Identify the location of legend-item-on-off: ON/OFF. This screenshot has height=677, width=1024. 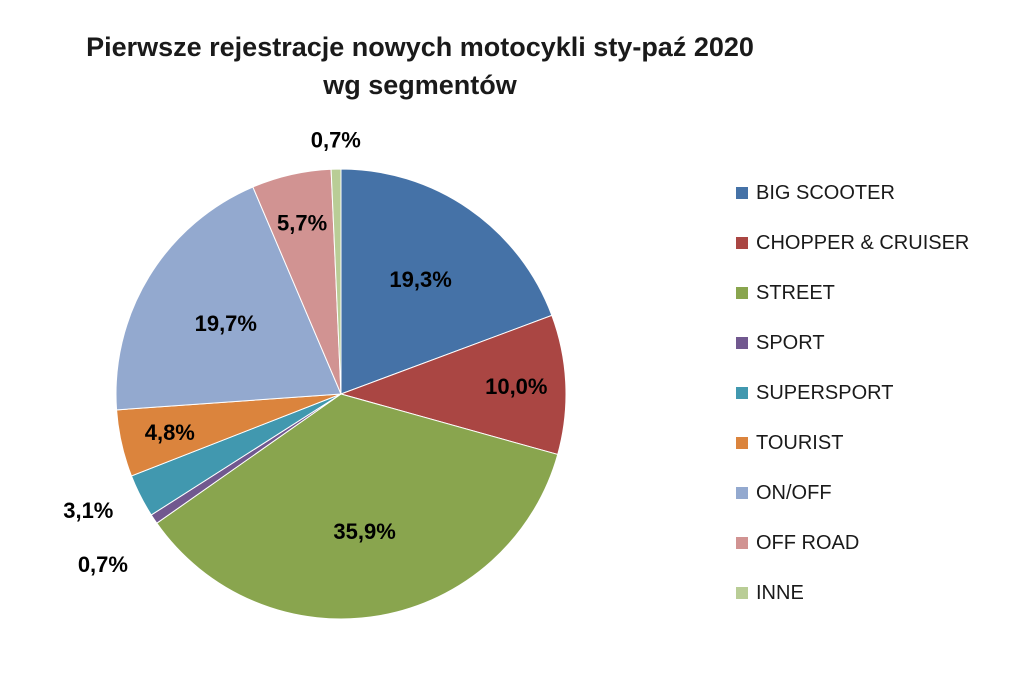
(852, 493).